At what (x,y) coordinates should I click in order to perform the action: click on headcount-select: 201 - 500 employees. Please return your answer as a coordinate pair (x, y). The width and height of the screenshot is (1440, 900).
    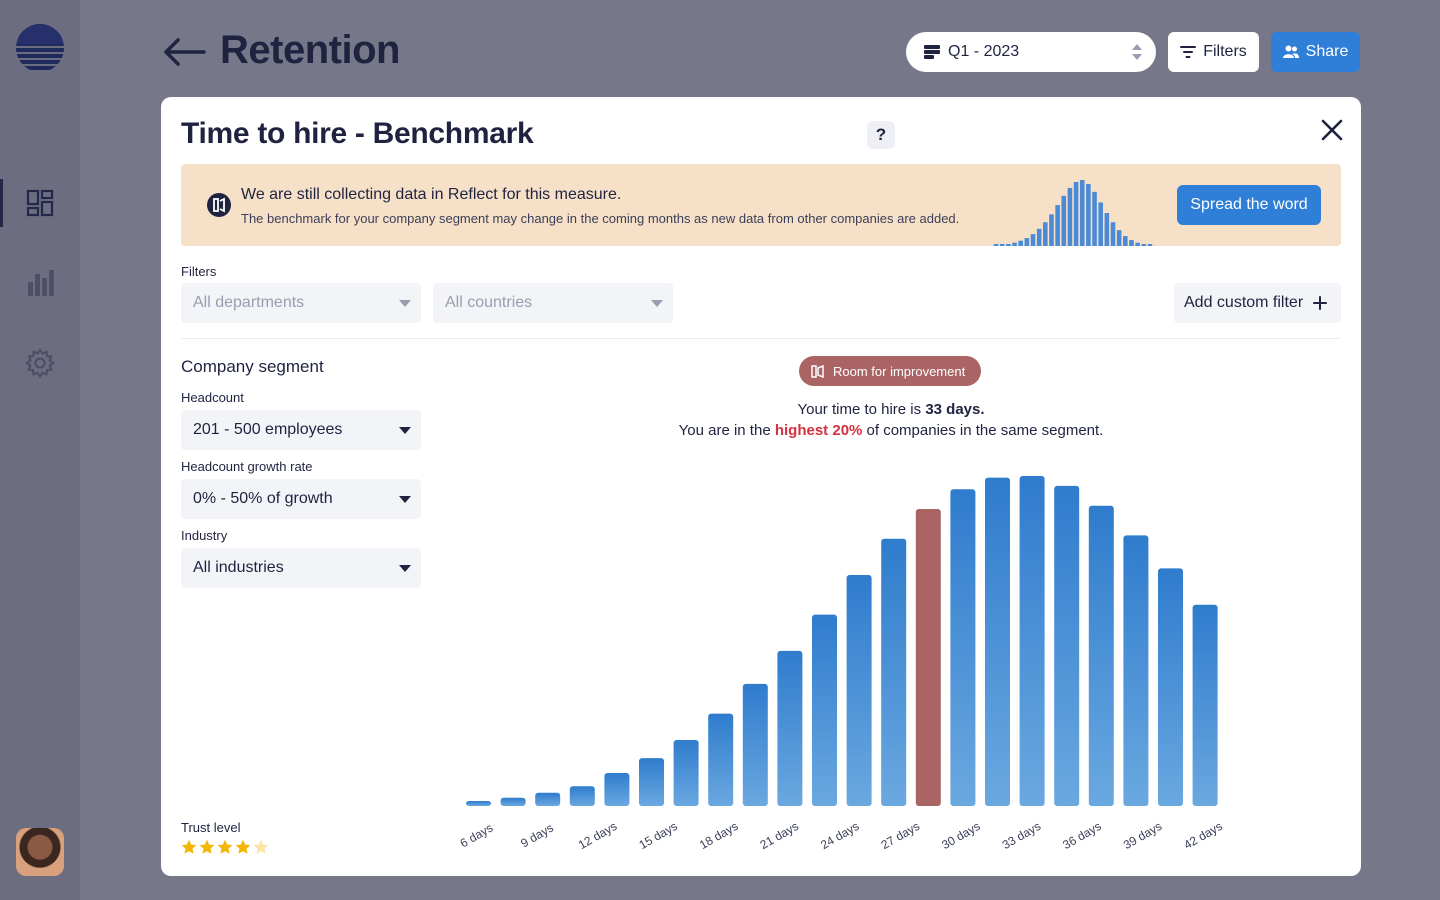
    Looking at the image, I should click on (301, 430).